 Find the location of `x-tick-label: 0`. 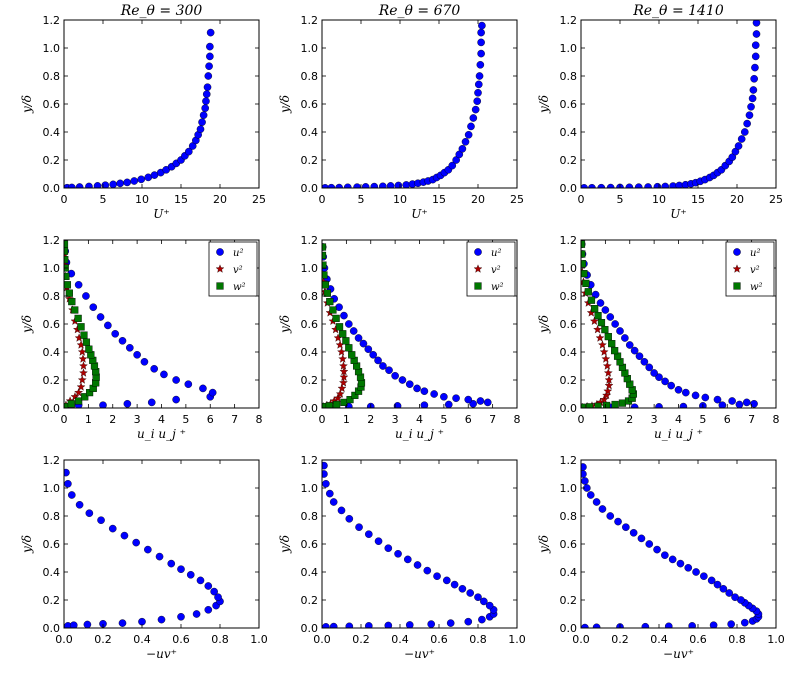

x-tick-label: 0 is located at coordinates (64, 419).